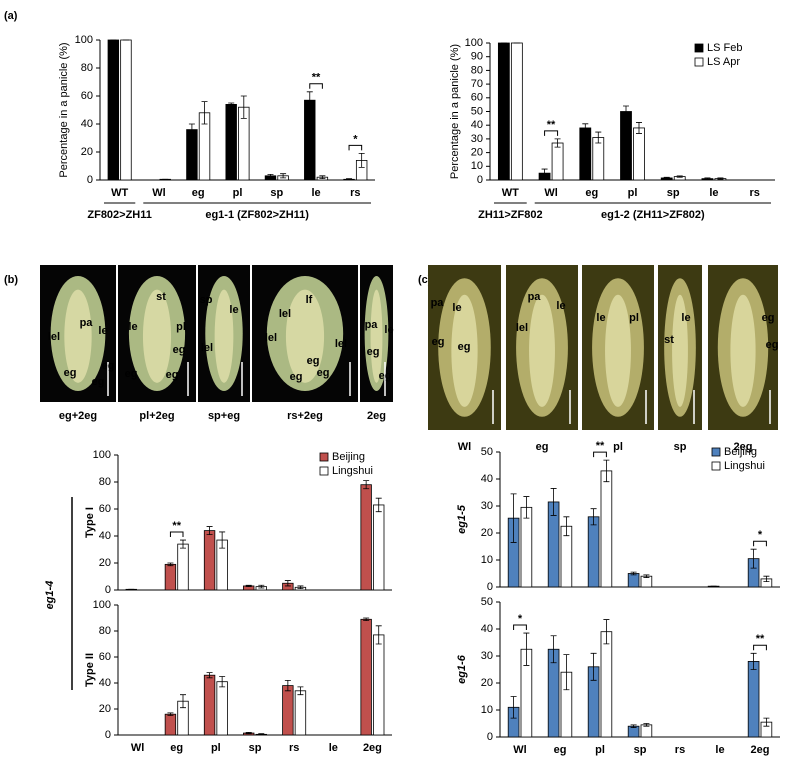 This screenshot has width=791, height=761. Describe the element at coordinates (487, 656) in the screenshot. I see `y-tick-label: 30` at that location.